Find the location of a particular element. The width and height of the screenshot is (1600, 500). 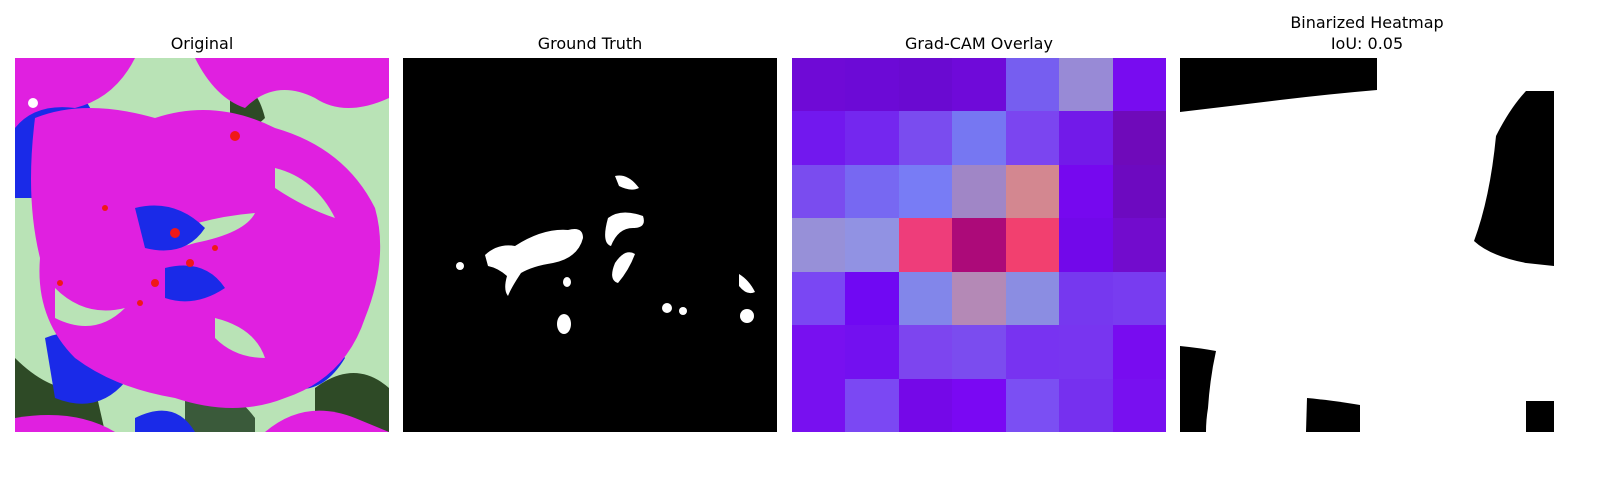

gradcam-overlay-title: Grad-CAM Overlay is located at coordinates (979, 43).